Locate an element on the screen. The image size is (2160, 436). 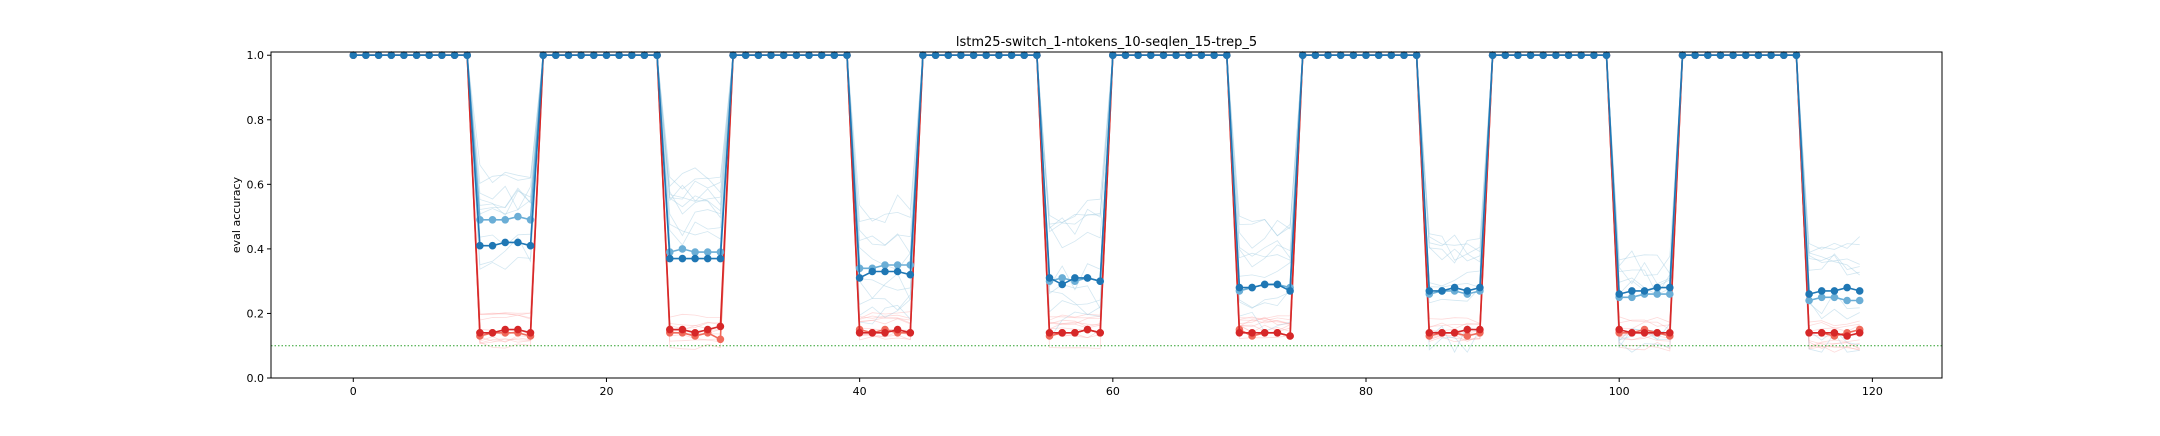
x-tick-label: 0 is located at coordinates (353, 391).